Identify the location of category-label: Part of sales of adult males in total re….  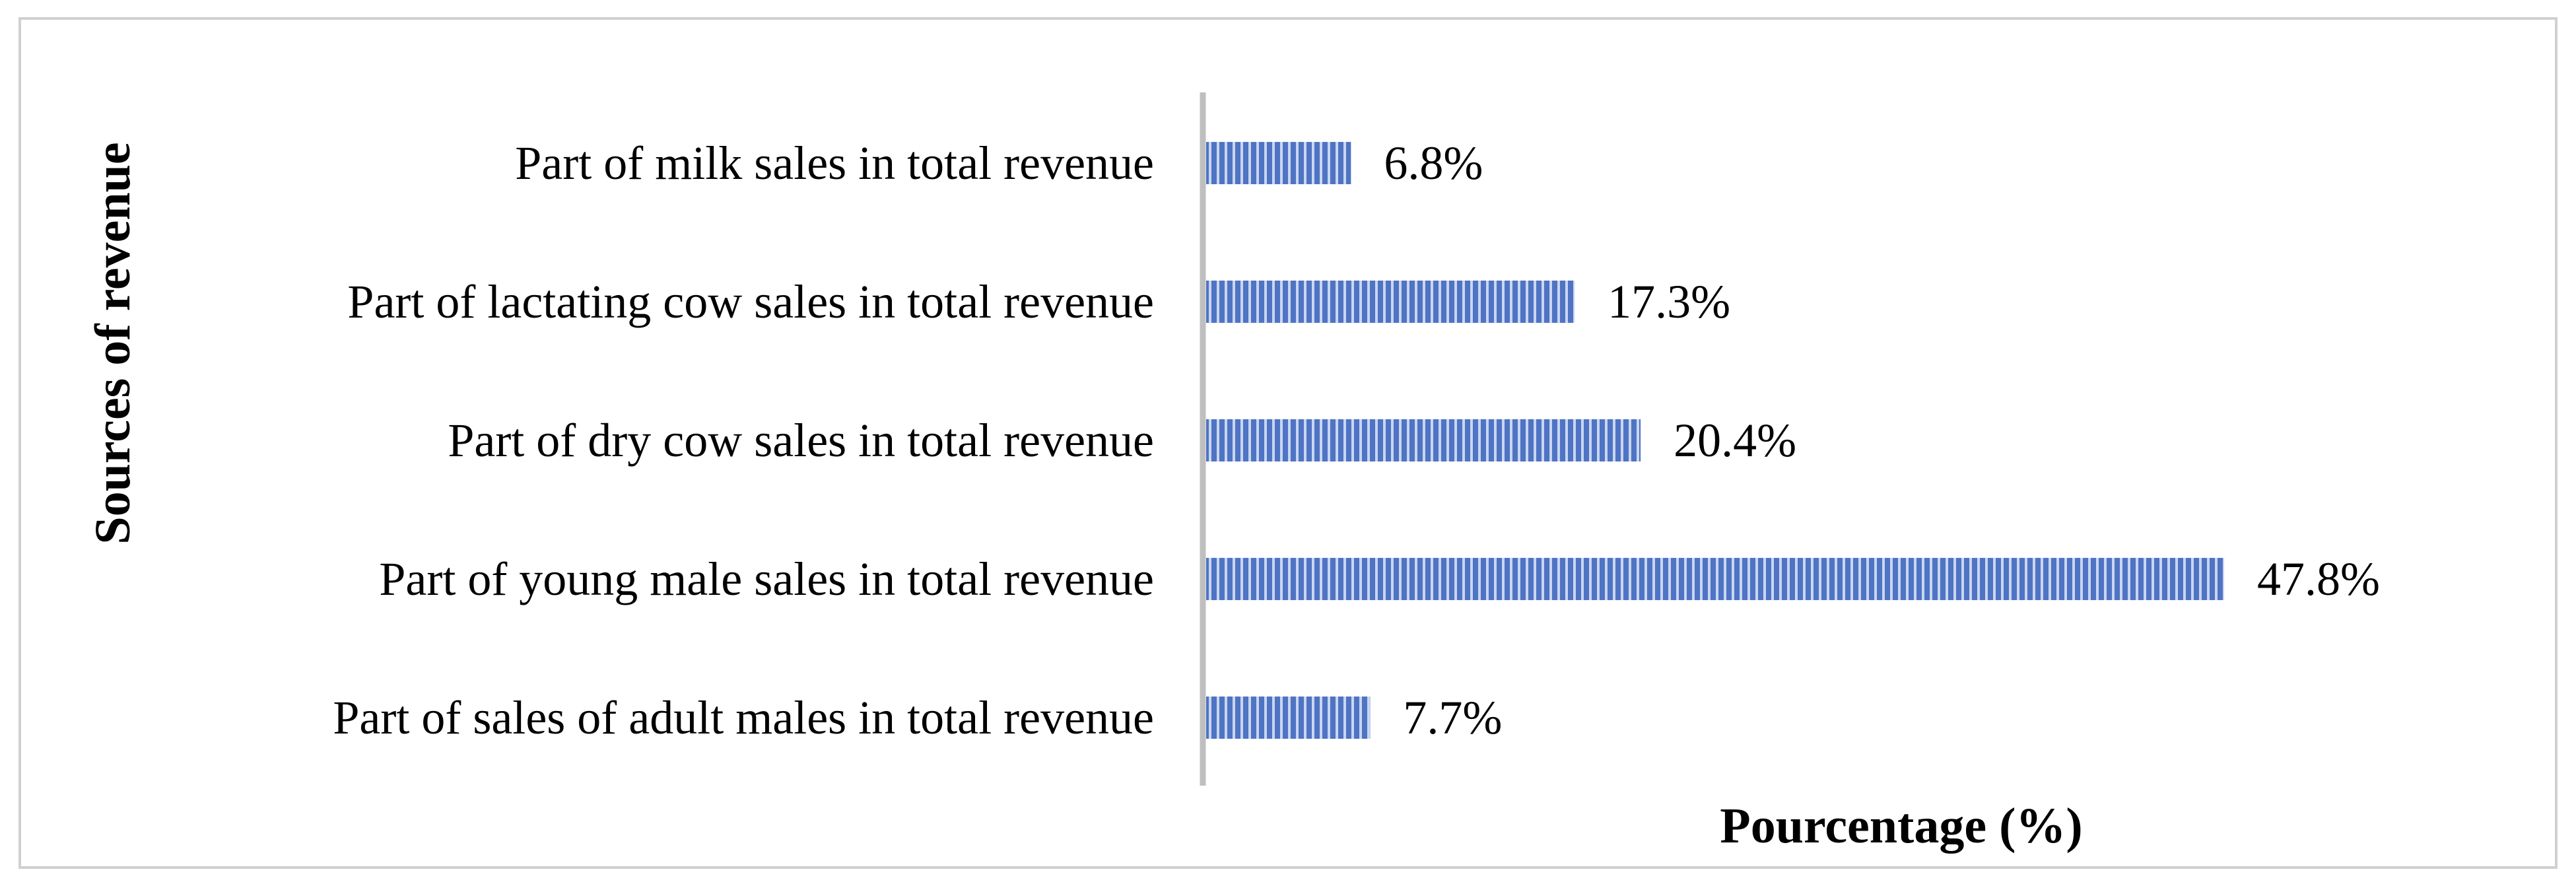
(743, 717).